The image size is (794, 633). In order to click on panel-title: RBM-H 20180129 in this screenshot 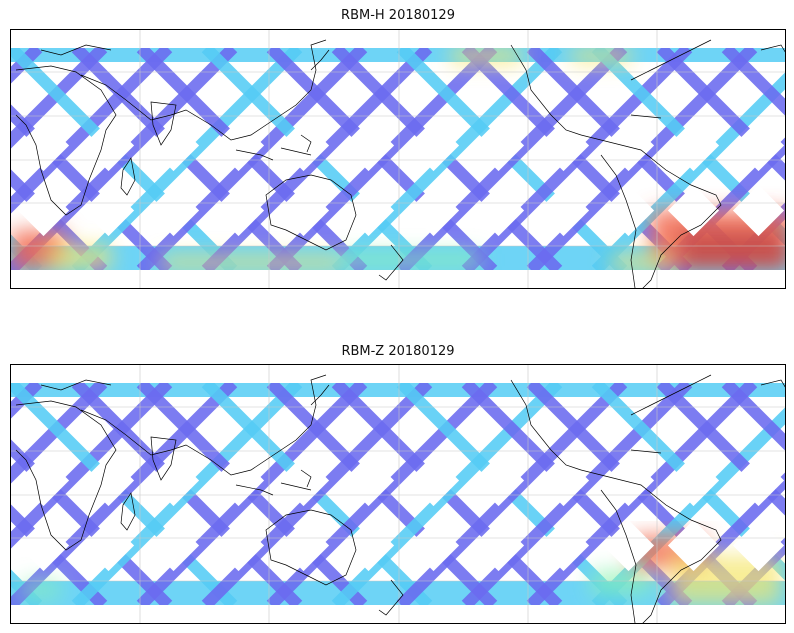, I will do `click(398, 15)`.